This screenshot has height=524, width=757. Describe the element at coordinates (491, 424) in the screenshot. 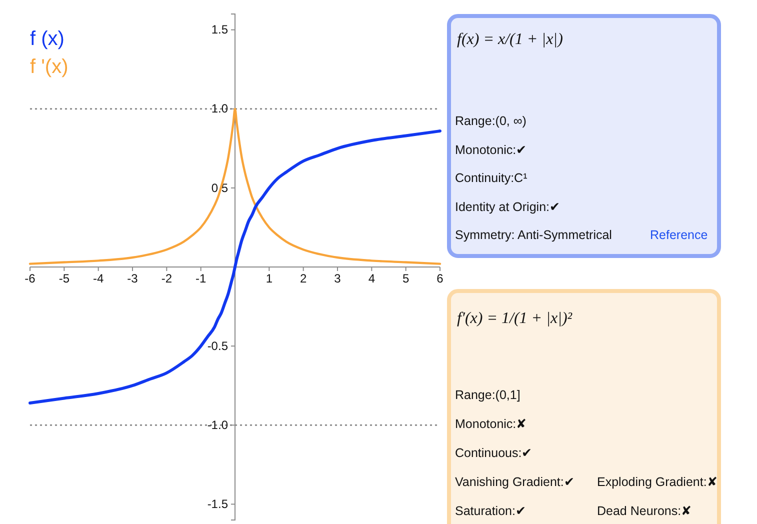

I see `text: Monotonic:✘` at that location.